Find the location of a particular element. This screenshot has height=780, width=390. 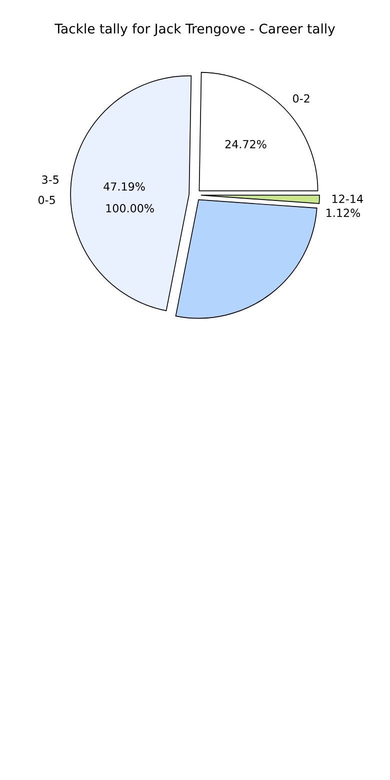

slice-label: 3-5 is located at coordinates (50, 179).